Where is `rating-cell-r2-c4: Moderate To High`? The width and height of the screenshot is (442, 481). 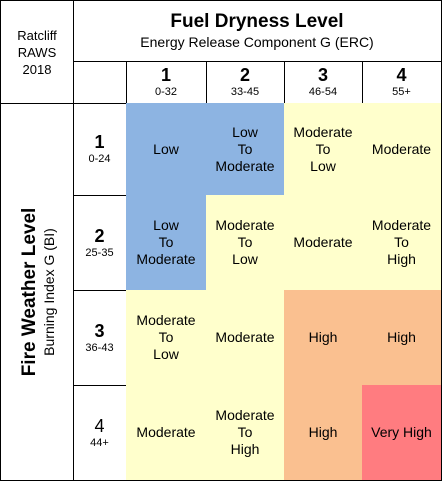 rating-cell-r2-c4: Moderate To High is located at coordinates (402, 243).